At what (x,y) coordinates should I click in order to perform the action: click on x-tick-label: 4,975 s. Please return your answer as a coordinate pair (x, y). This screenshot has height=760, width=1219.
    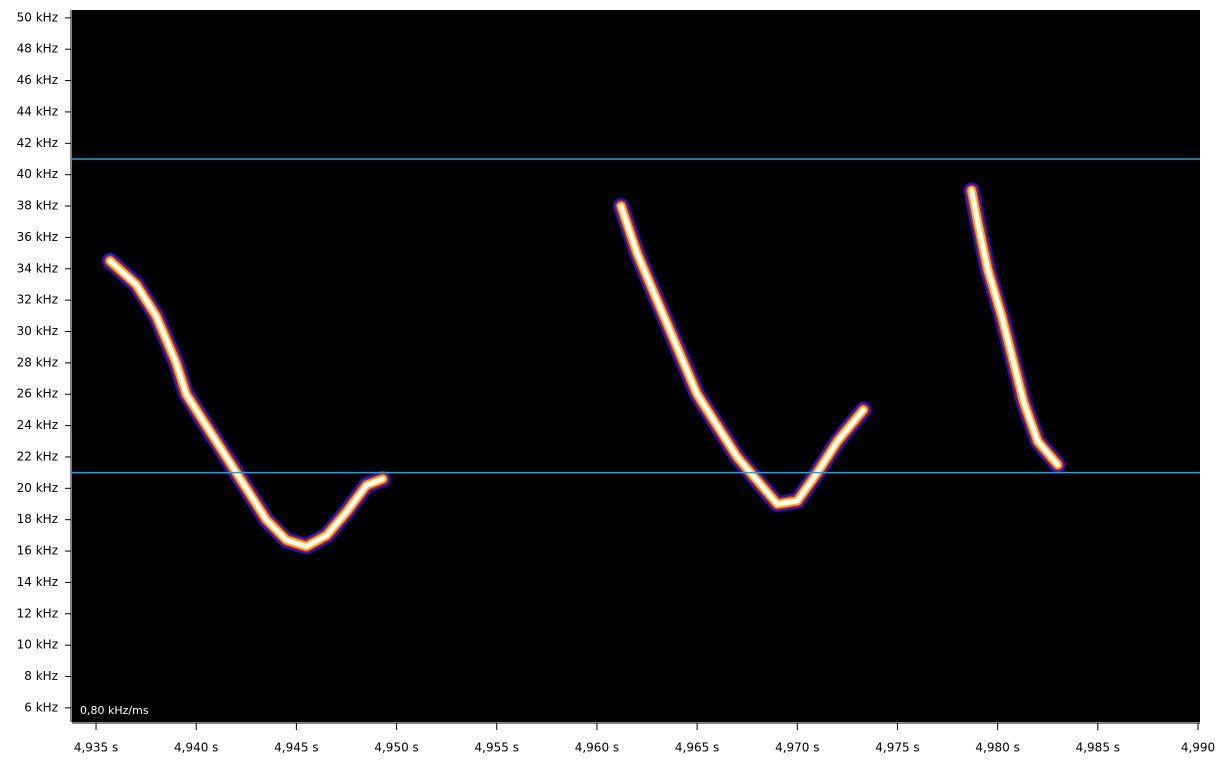
    Looking at the image, I should click on (897, 748).